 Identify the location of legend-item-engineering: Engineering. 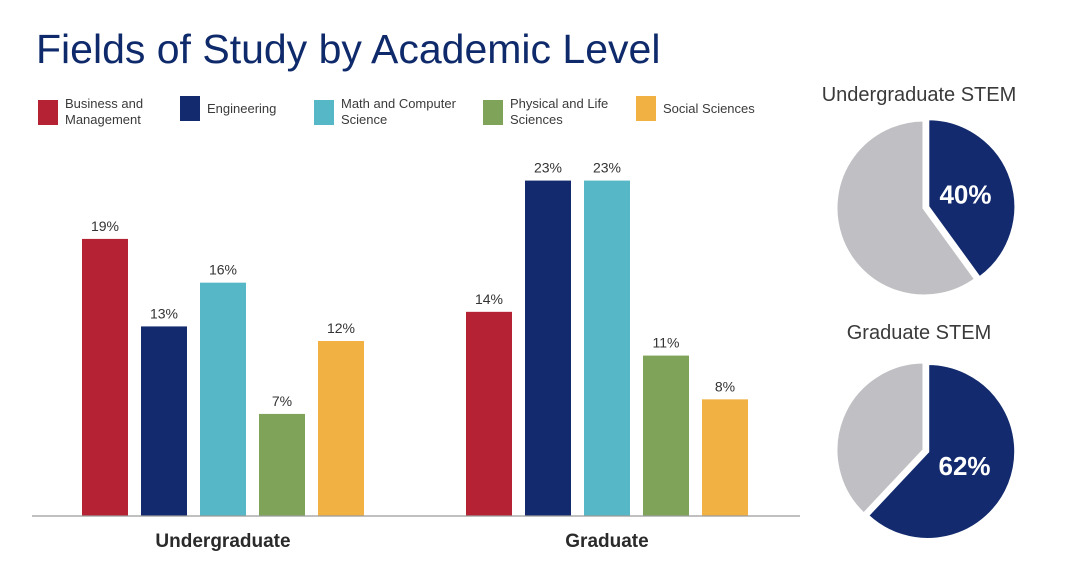
(238, 108).